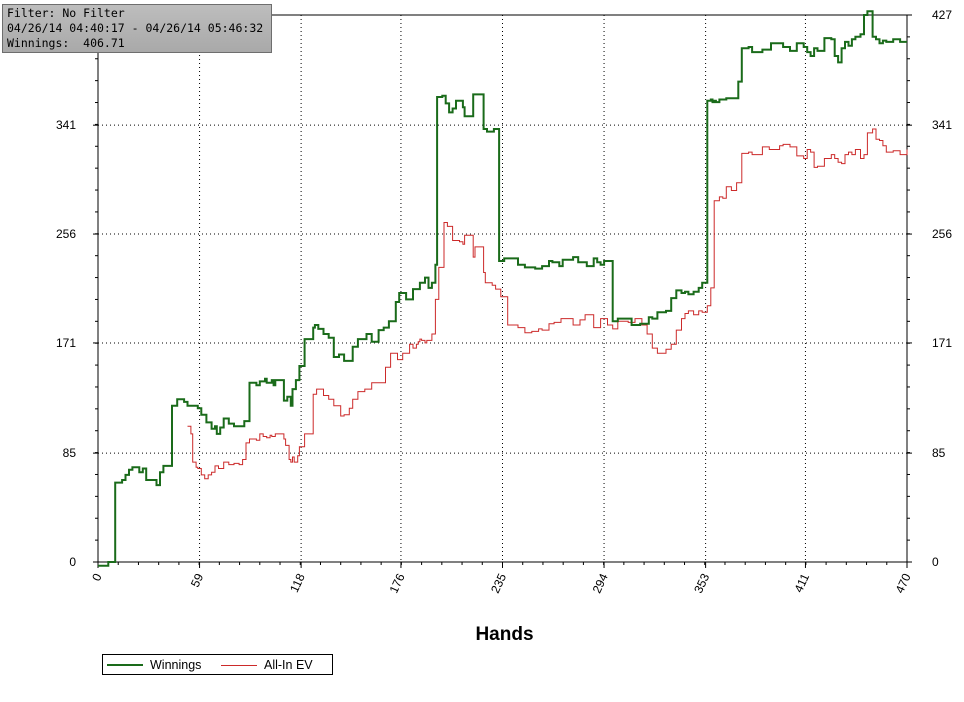 This screenshot has height=702, width=964. I want to click on legend-item-allin-ev: All-In EV, so click(267, 665).